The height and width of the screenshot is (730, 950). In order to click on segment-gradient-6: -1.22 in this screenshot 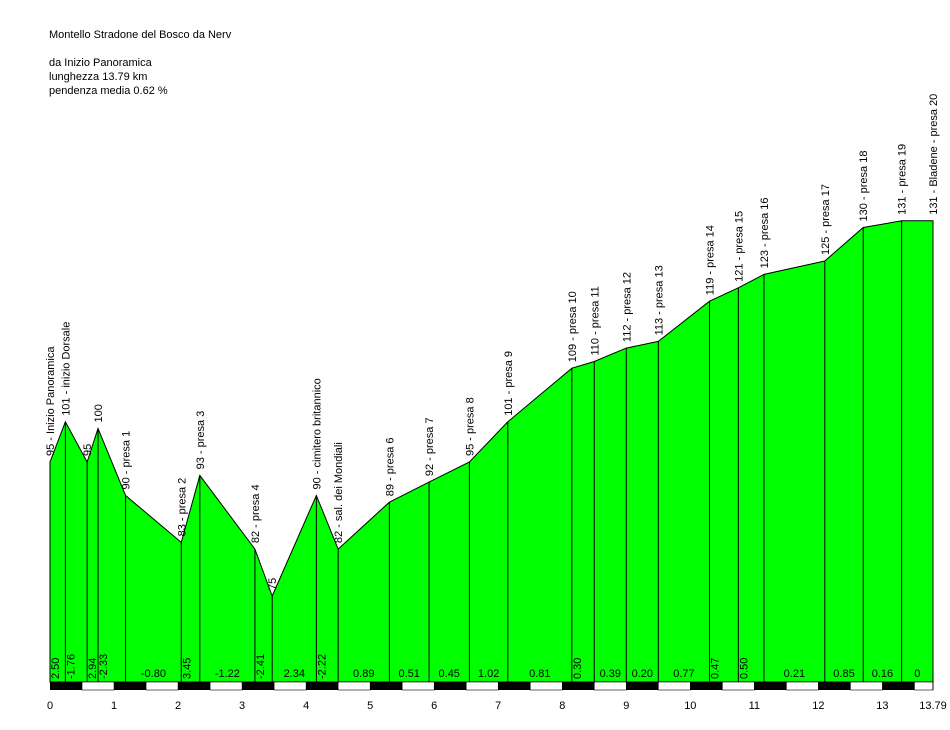, I will do `click(227, 674)`.